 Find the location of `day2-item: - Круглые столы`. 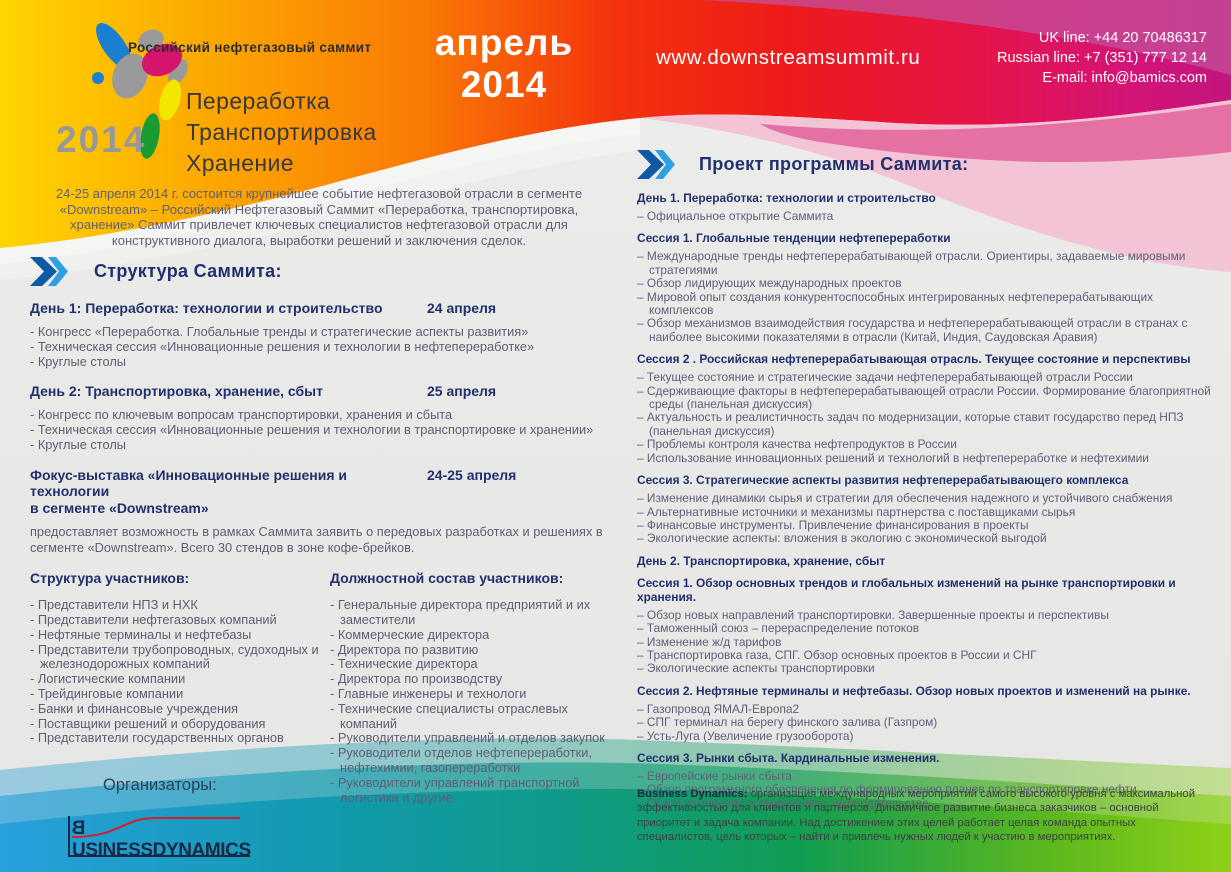

day2-item: - Круглые столы is located at coordinates (78, 445).